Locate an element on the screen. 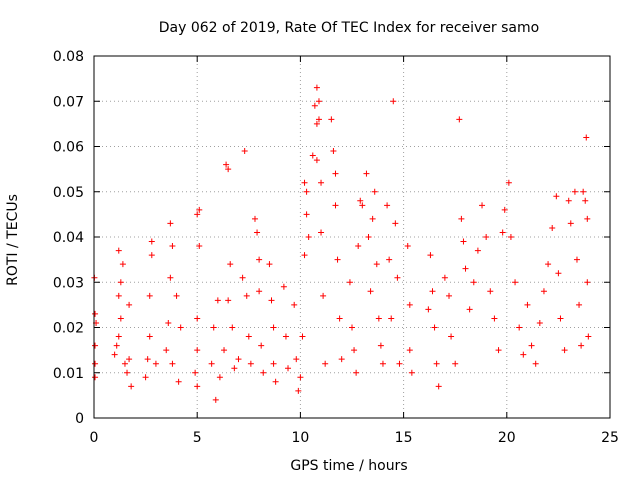 The width and height of the screenshot is (640, 480). x-tick-label: 15 is located at coordinates (404, 438).